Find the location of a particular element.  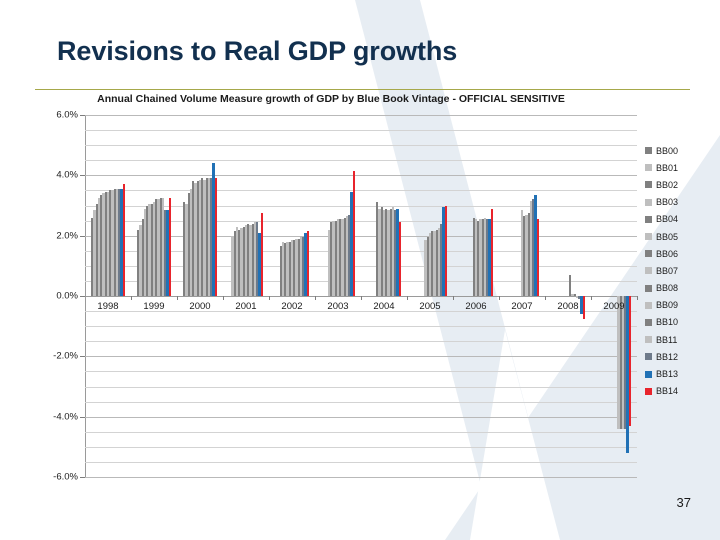

legend-label: BB13 is located at coordinates (667, 374).